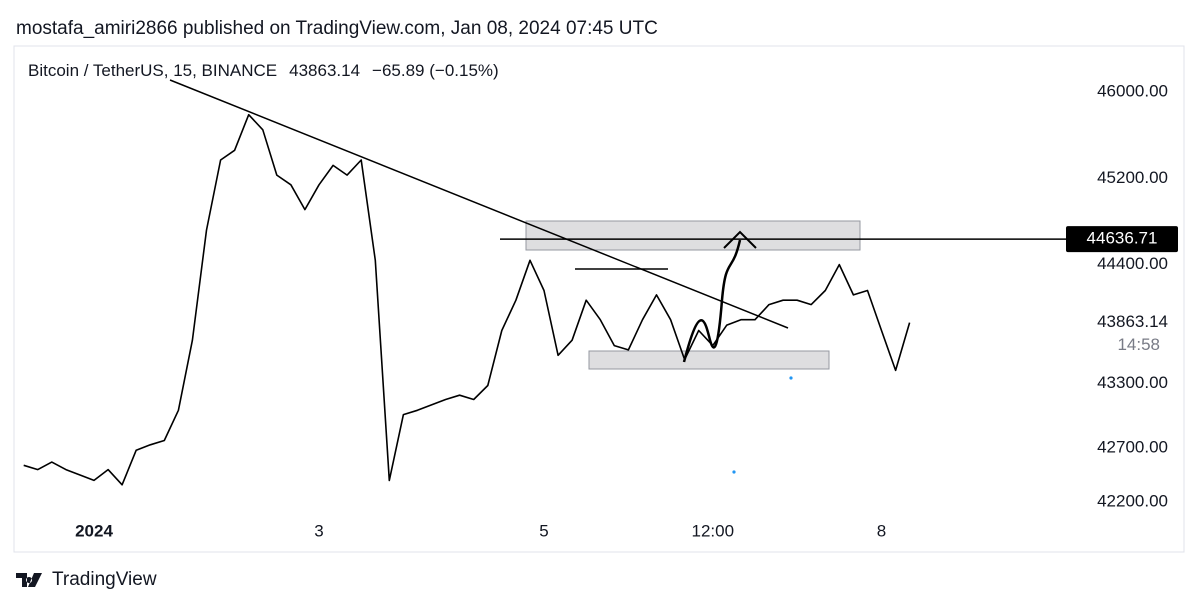  Describe the element at coordinates (693, 235) in the screenshot. I see `resistance-zone` at that location.